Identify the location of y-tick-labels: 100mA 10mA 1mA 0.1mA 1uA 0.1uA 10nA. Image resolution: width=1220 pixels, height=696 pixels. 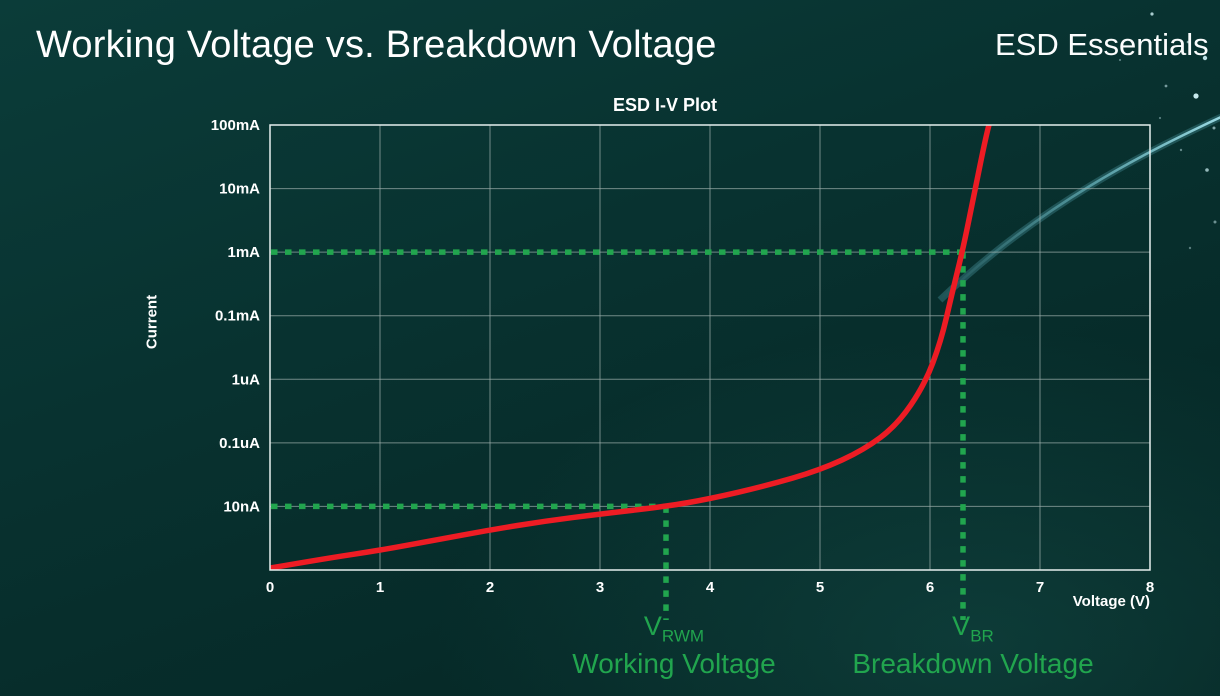
(235, 316).